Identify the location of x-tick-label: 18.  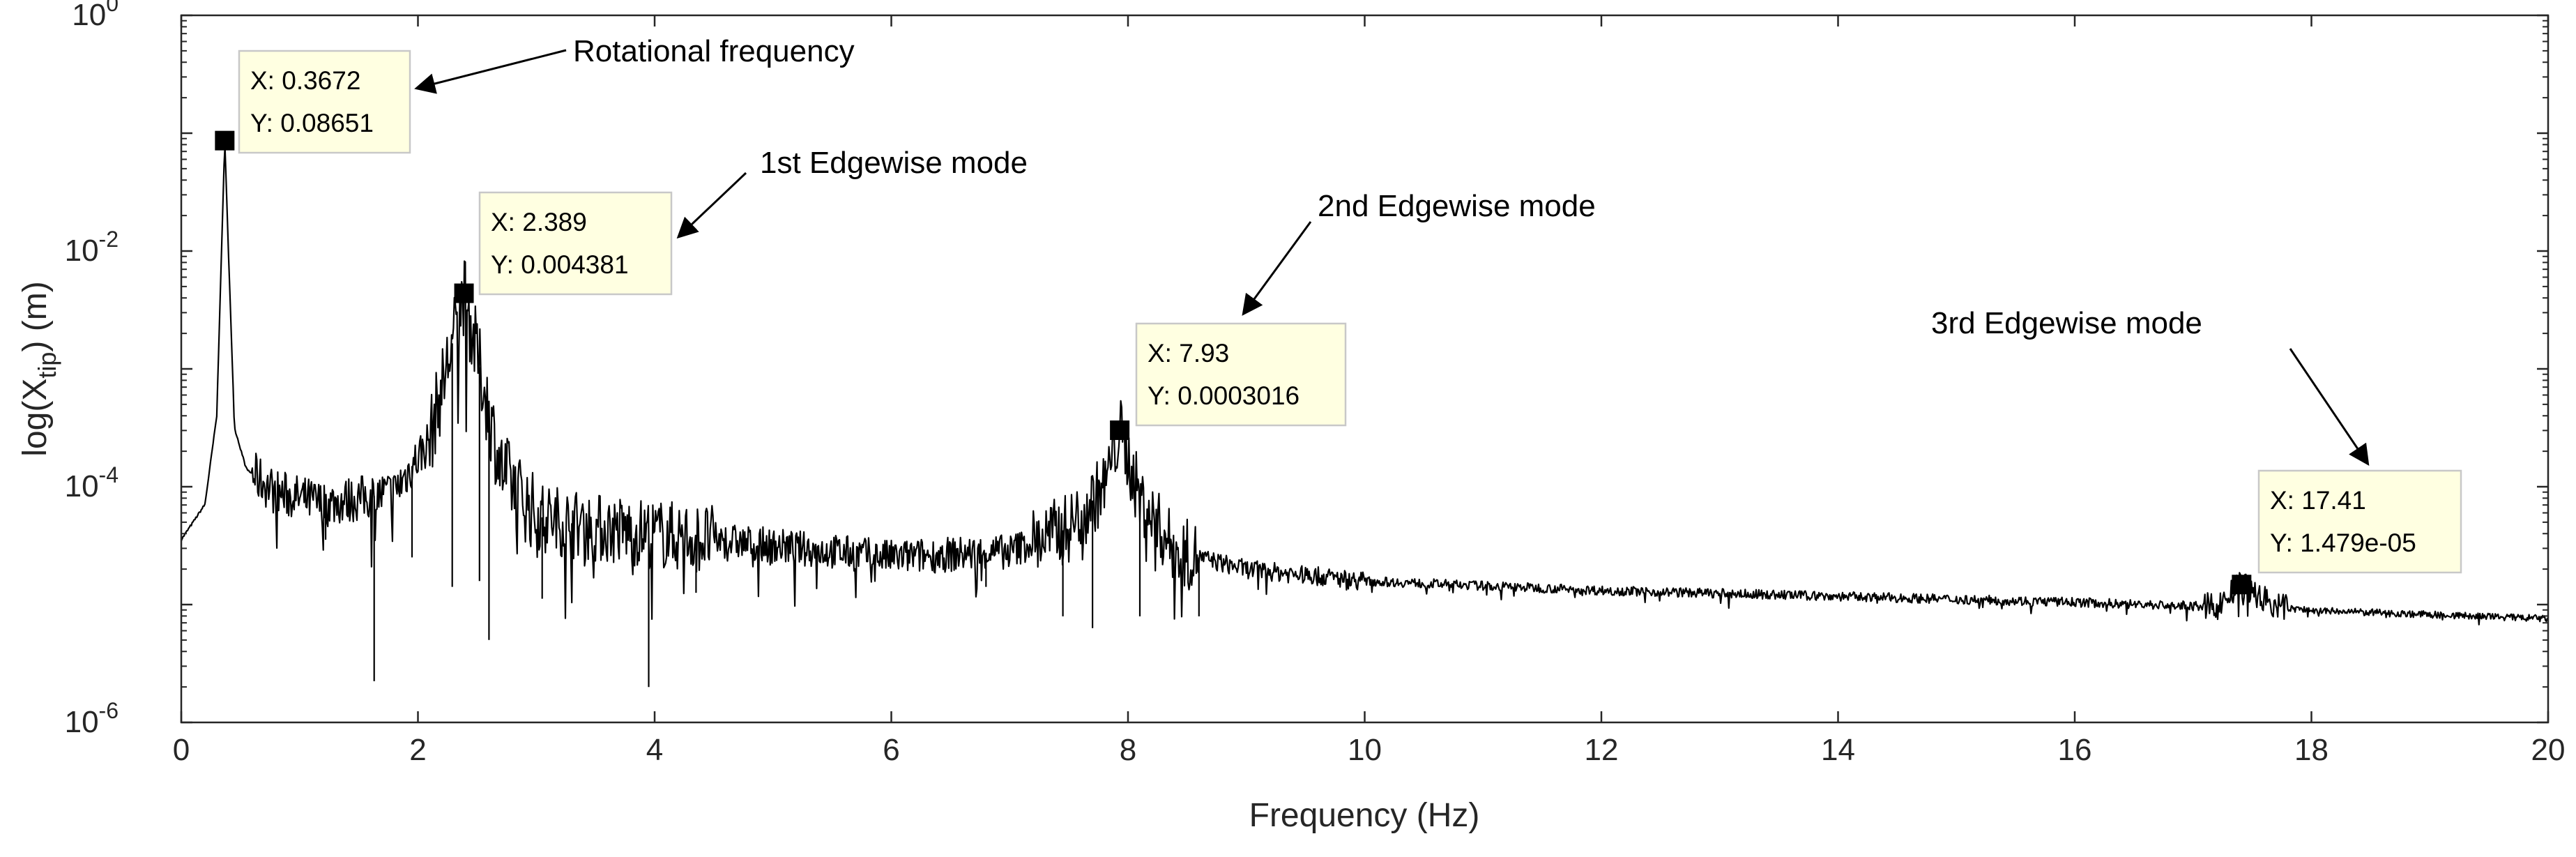
(2312, 750).